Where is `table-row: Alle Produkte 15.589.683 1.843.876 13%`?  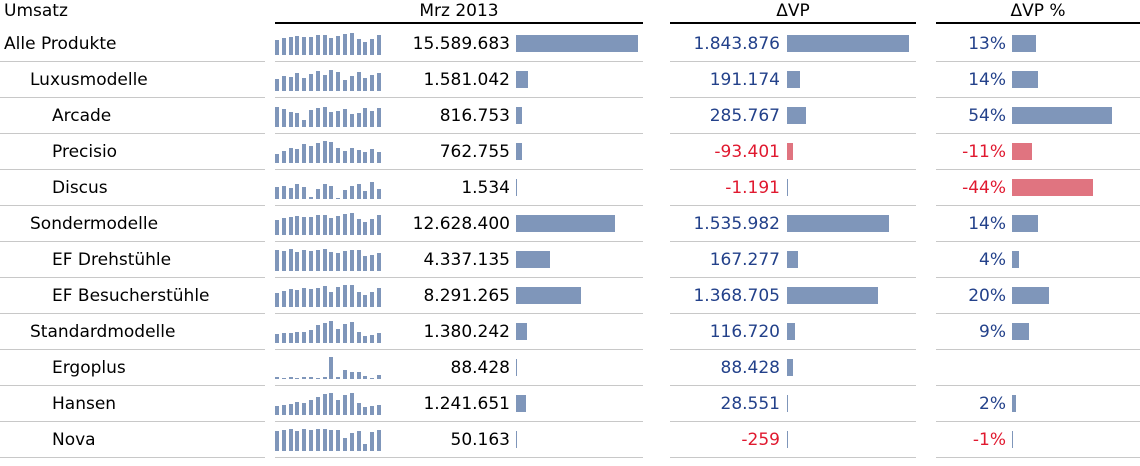 table-row: Alle Produkte 15.589.683 1.843.876 13% is located at coordinates (570, 44).